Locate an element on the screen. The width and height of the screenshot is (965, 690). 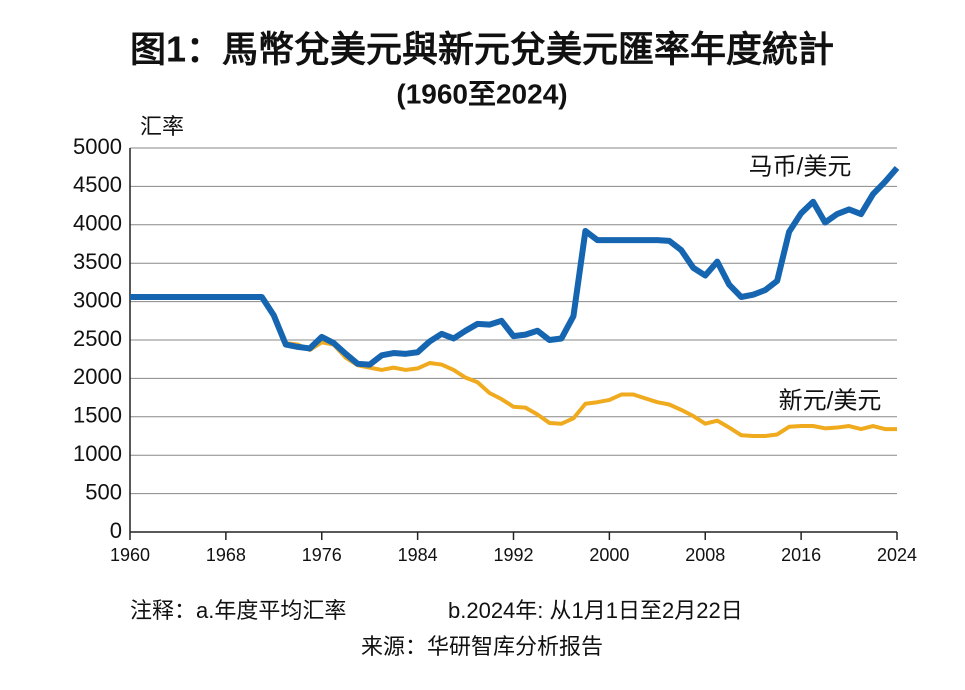
y-tick-label: 500 is located at coordinates (103, 491).